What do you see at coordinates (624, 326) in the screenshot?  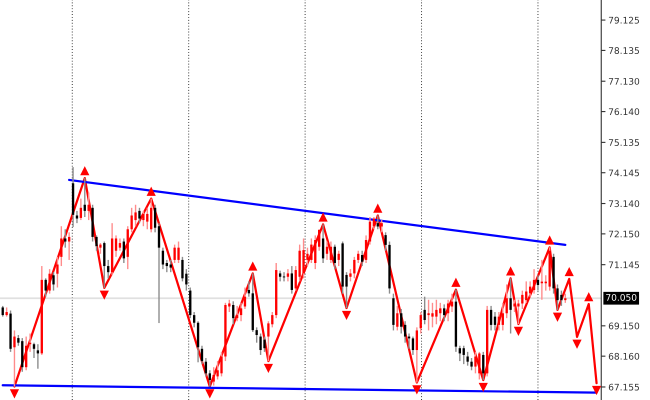 I see `y-tick-label: 69.150` at bounding box center [624, 326].